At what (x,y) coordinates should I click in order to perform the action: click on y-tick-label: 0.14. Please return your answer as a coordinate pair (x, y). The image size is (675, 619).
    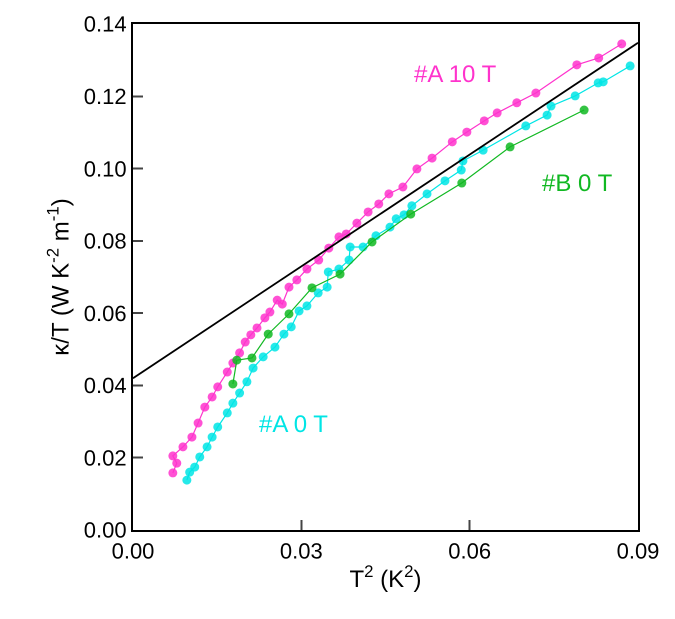
    Looking at the image, I should click on (105, 24).